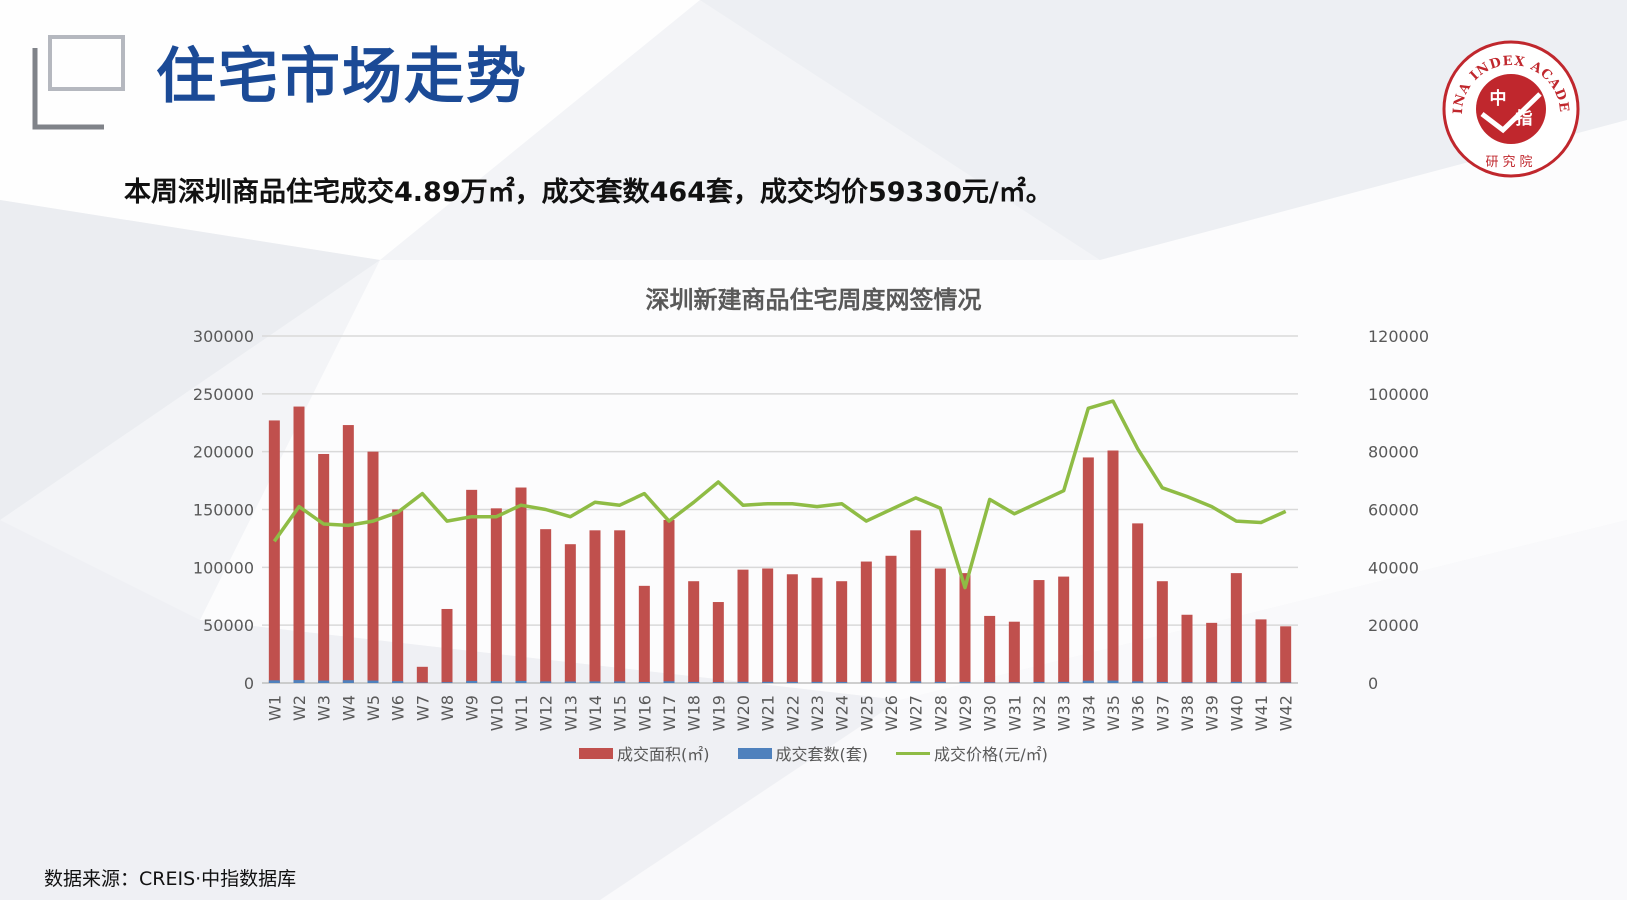 The width and height of the screenshot is (1627, 900). I want to click on bar-units-W24, so click(842, 682).